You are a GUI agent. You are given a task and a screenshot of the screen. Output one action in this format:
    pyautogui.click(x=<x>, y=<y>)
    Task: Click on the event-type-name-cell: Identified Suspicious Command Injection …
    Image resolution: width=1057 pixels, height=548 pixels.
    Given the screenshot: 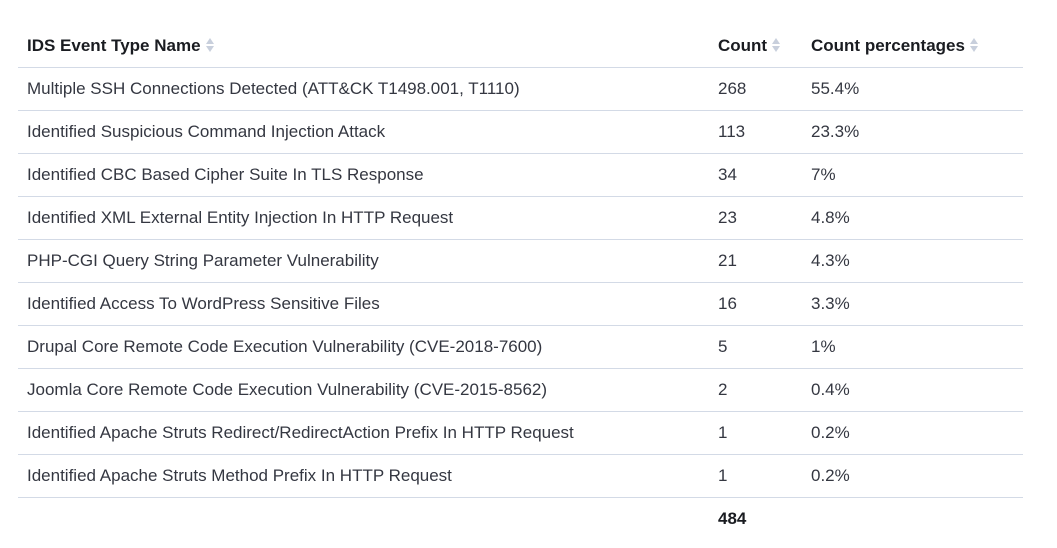 What is the action you would take?
    pyautogui.click(x=363, y=132)
    